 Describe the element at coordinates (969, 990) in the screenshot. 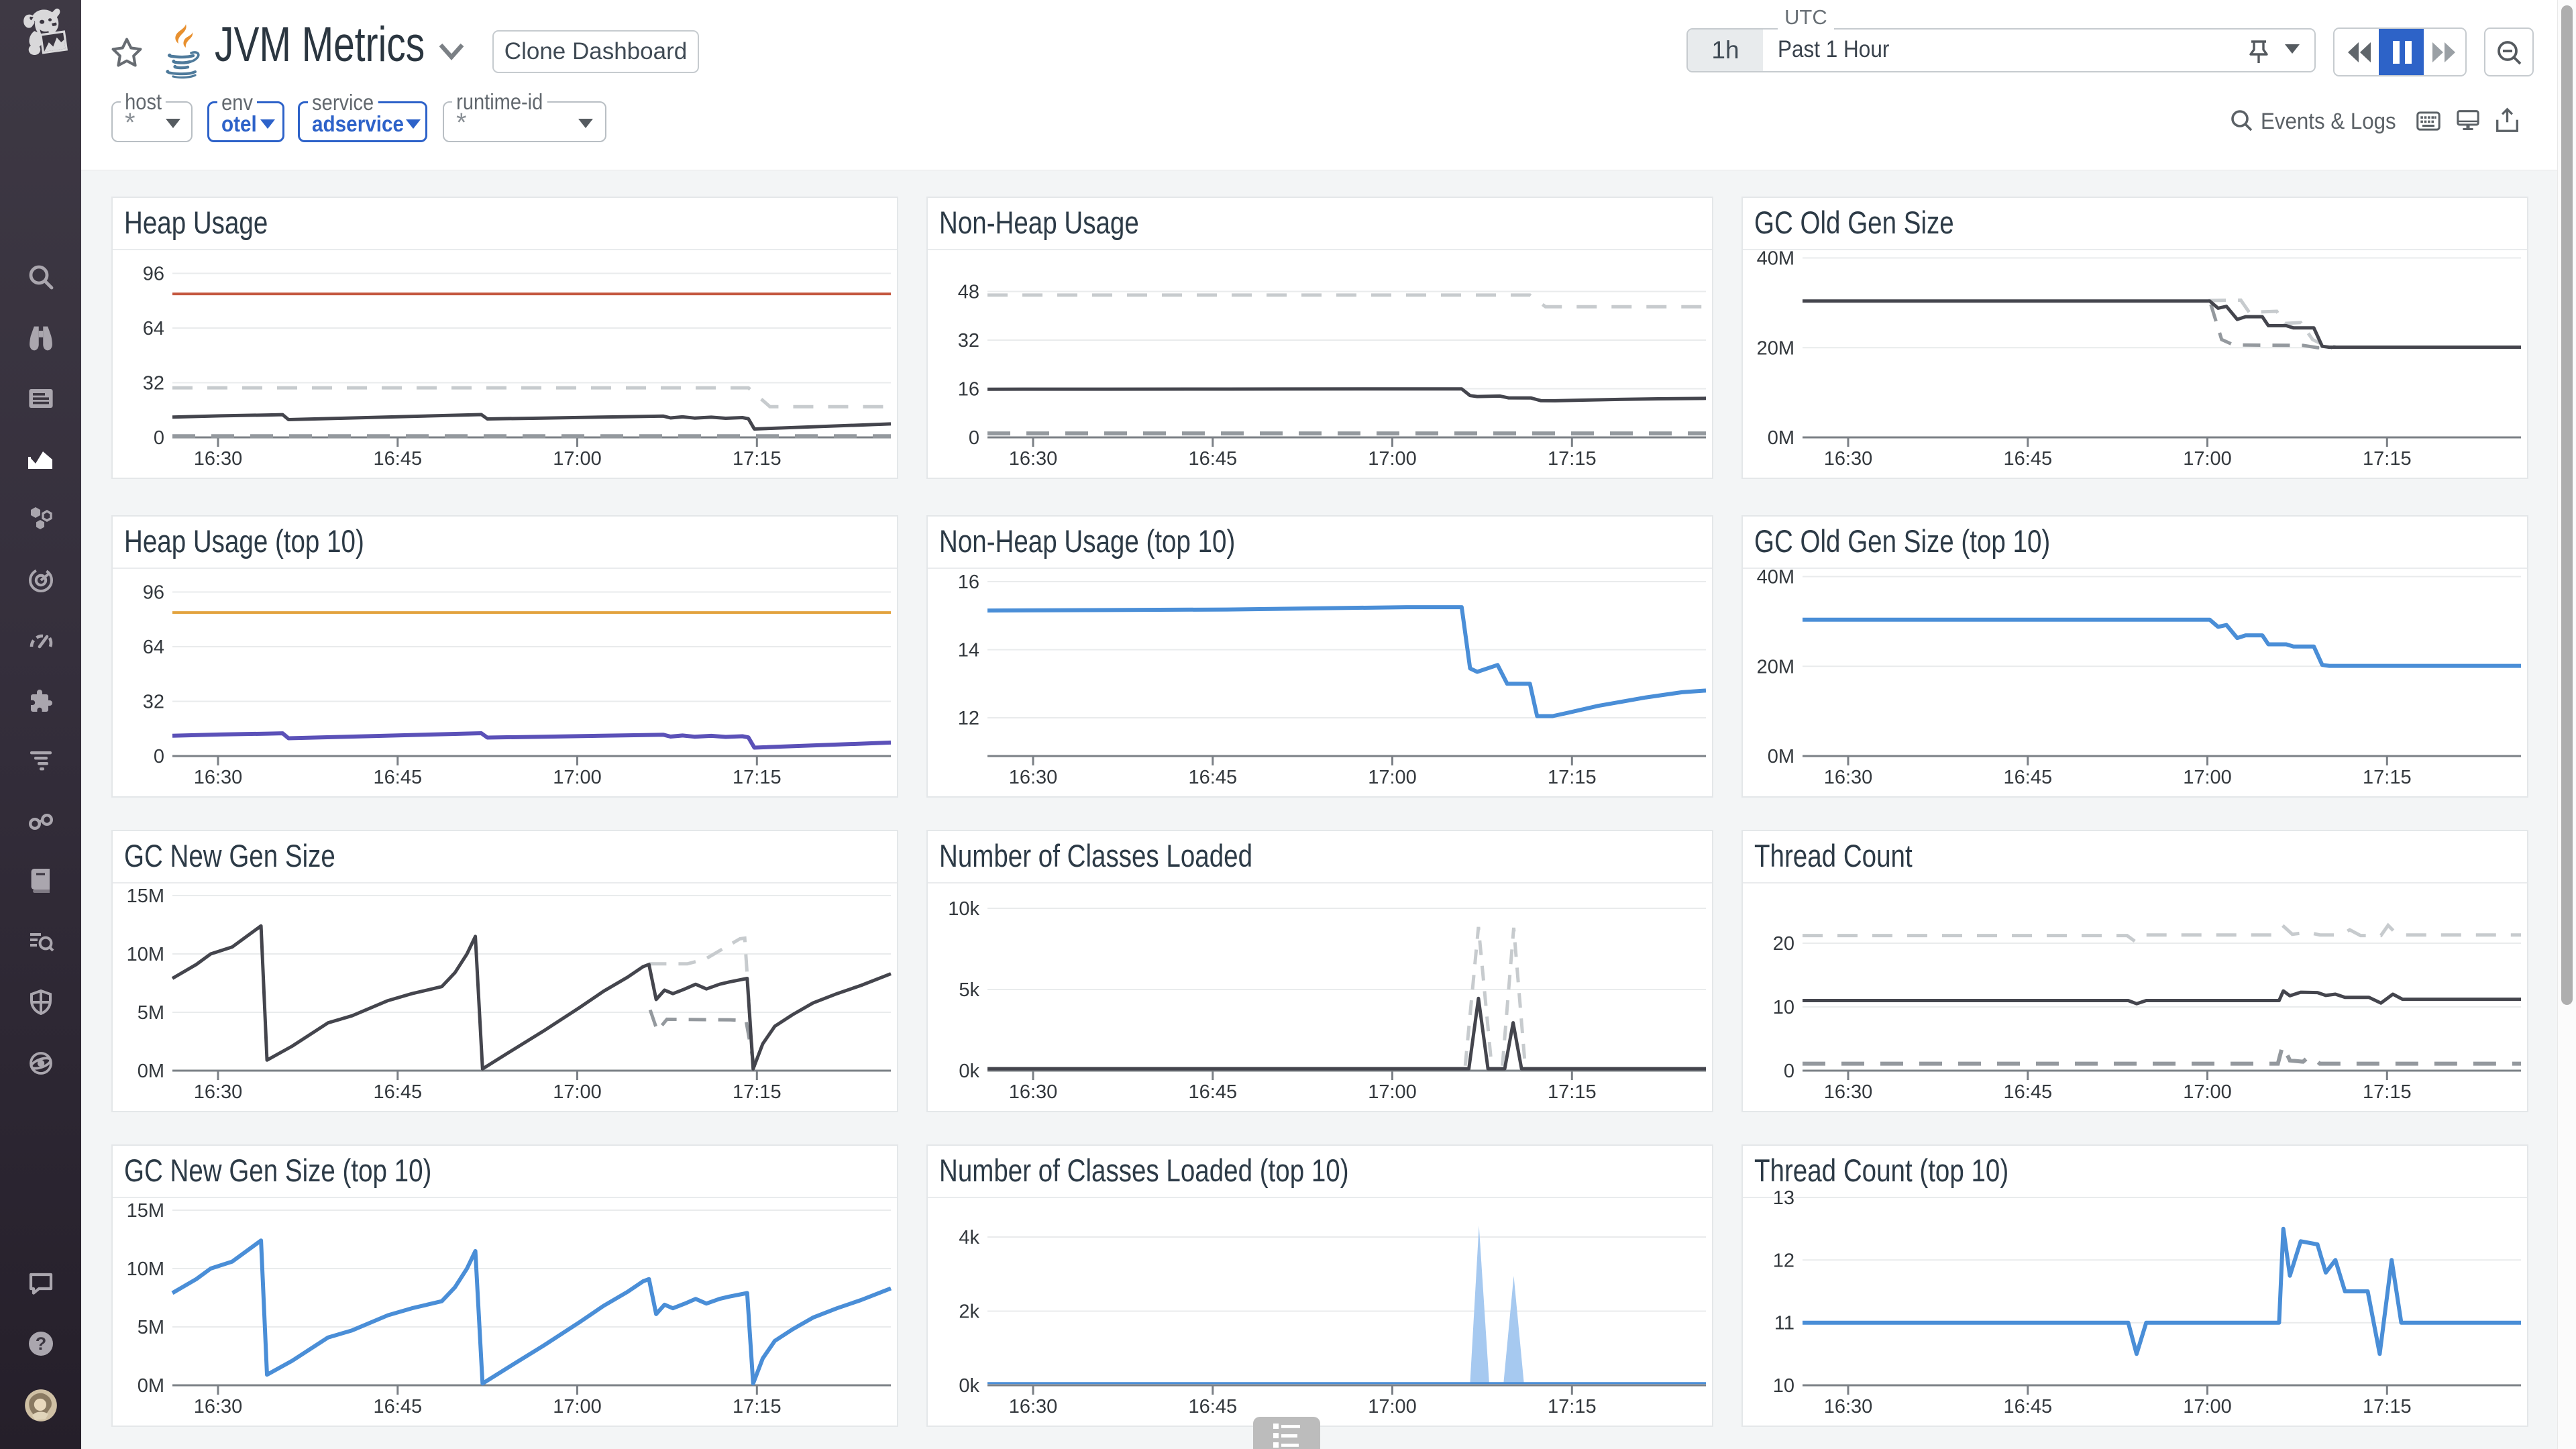

I see `svg-text: 5k` at that location.